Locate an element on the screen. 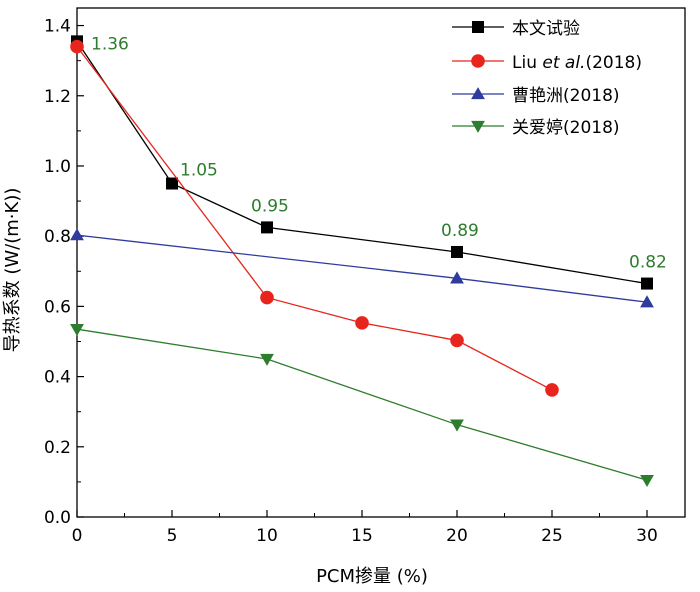  series-line is located at coordinates (362, 268).